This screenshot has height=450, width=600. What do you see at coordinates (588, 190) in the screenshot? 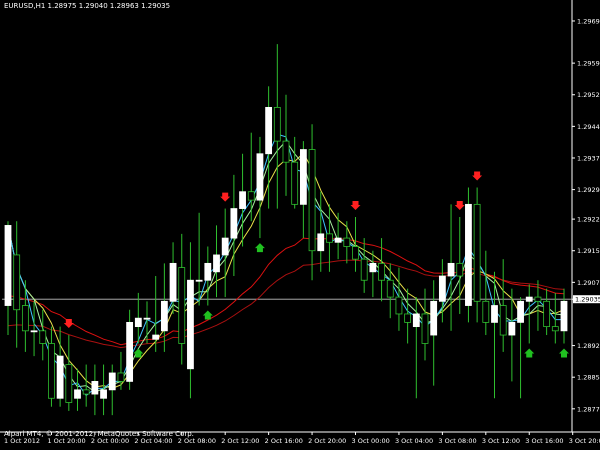
I see `y-tick-label: 1.29295` at bounding box center [588, 190].